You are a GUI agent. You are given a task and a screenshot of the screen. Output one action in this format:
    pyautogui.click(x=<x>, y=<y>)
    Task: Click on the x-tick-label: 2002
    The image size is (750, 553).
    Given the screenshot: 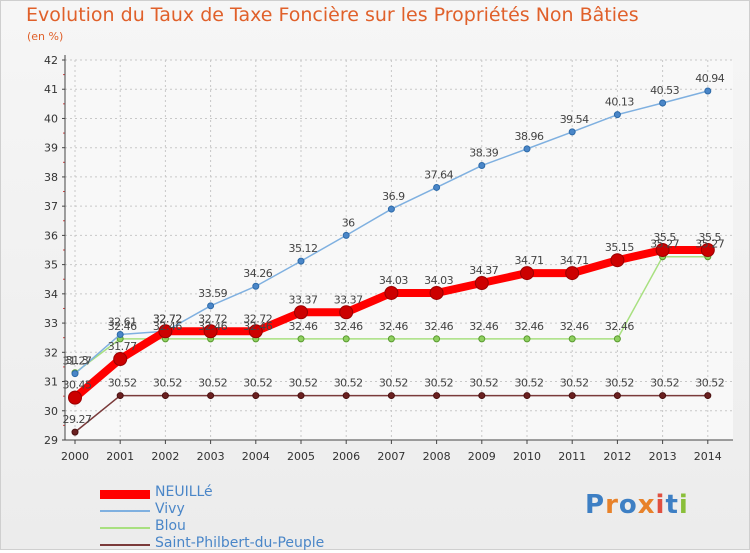 What is the action you would take?
    pyautogui.click(x=165, y=456)
    